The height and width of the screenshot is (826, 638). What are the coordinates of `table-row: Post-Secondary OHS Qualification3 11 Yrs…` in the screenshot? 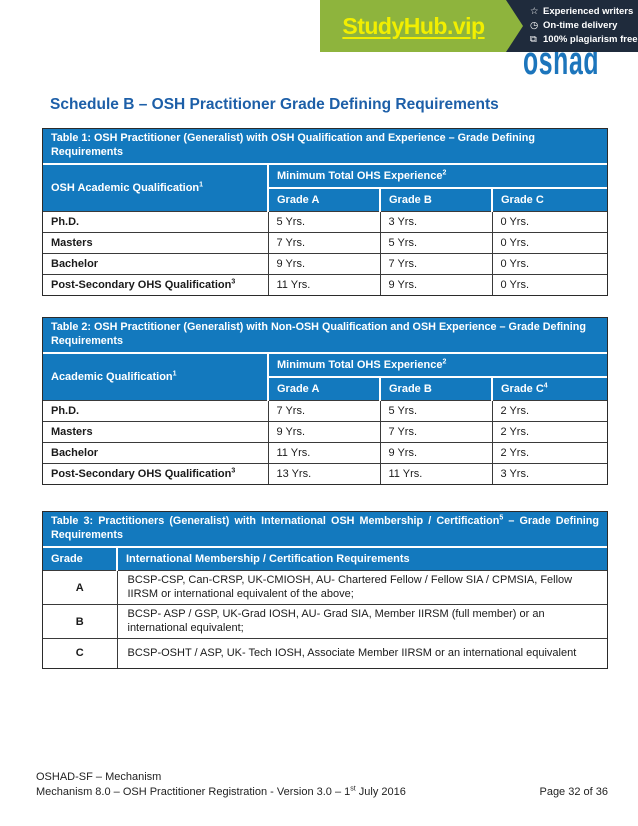 It's located at (325, 284).